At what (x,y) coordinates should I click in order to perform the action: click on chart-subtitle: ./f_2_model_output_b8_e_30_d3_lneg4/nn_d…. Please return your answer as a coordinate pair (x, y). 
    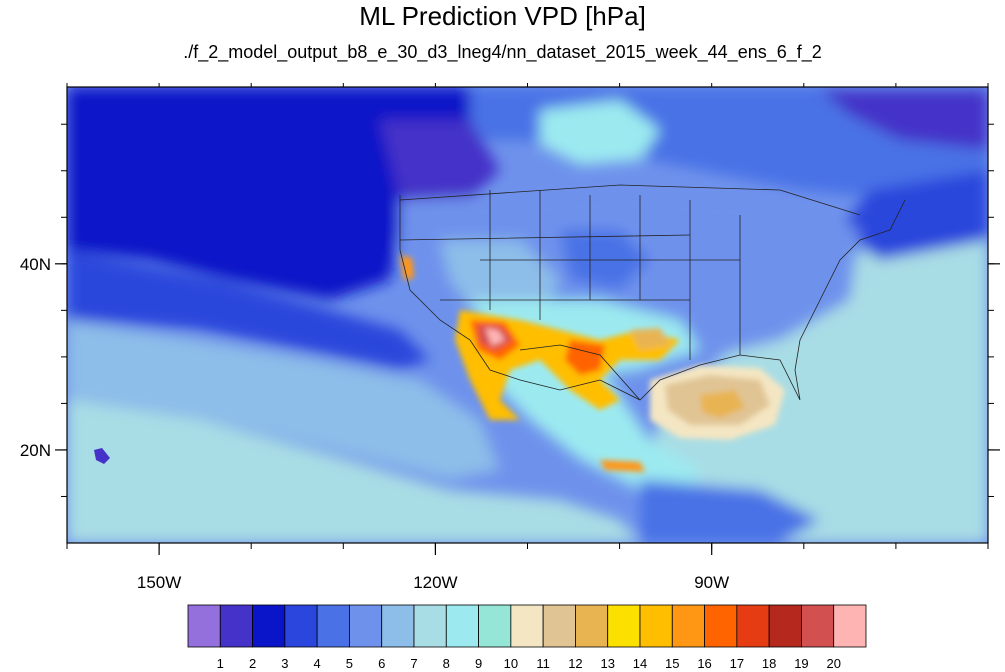
    Looking at the image, I should click on (502, 52).